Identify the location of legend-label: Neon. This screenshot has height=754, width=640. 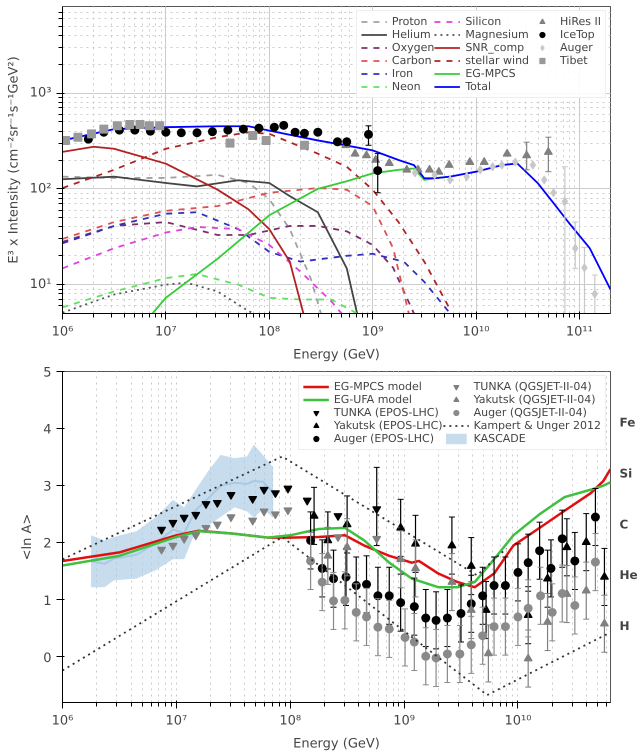
(406, 86).